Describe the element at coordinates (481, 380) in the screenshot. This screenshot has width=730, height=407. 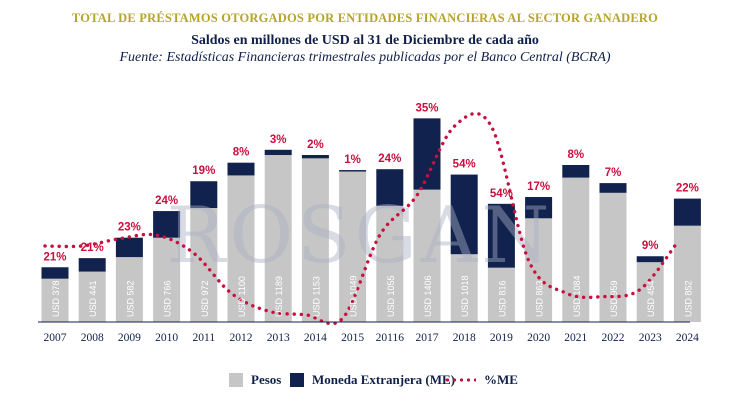
I see `legend-item-pct: %ME` at that location.